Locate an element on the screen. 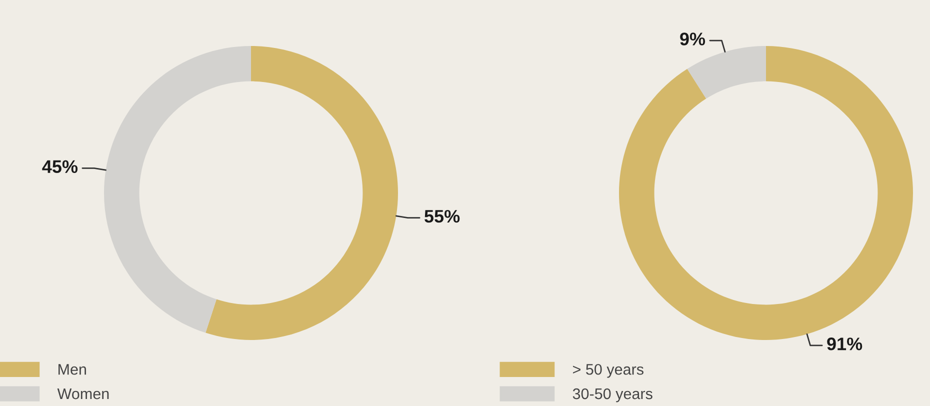  data-label: 55% is located at coordinates (442, 216).